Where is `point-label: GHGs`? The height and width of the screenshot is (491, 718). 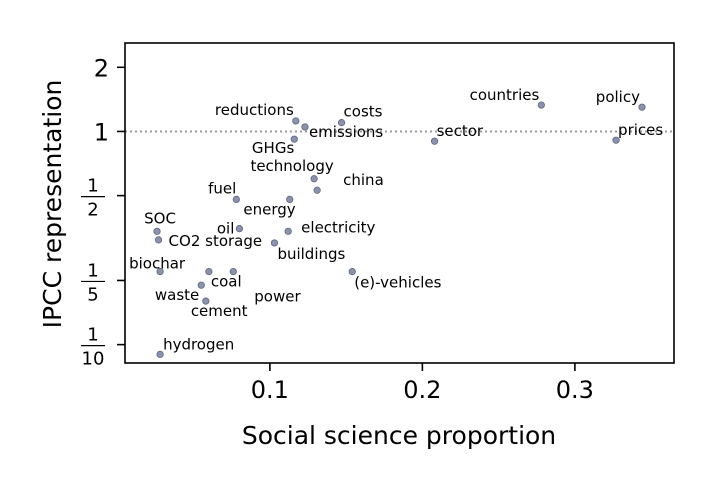 point-label: GHGs is located at coordinates (273, 148).